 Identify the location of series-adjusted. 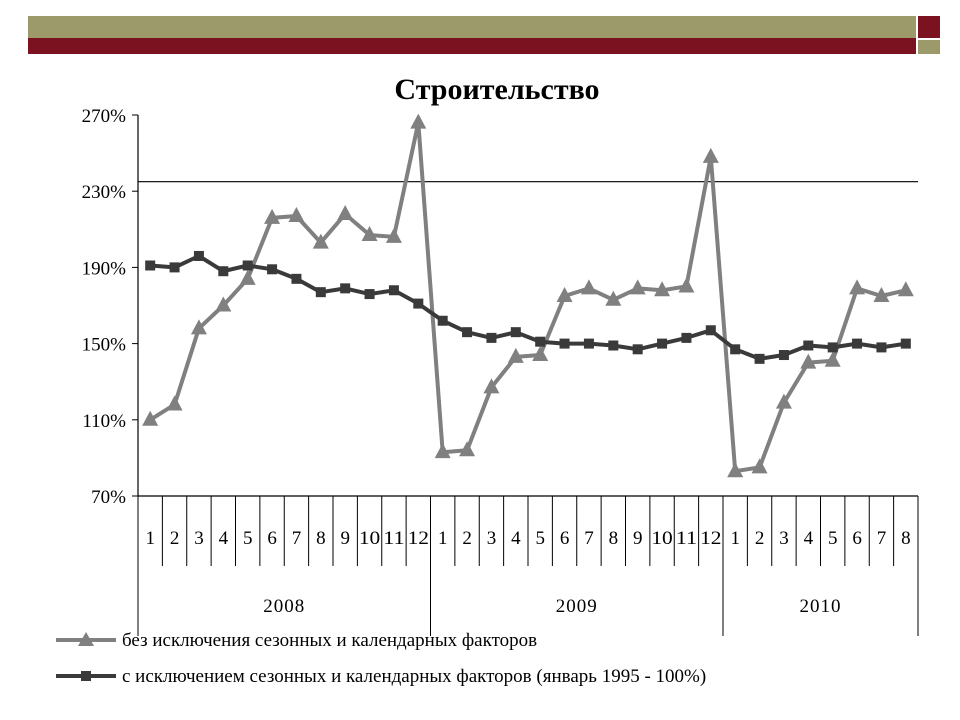
(528, 307).